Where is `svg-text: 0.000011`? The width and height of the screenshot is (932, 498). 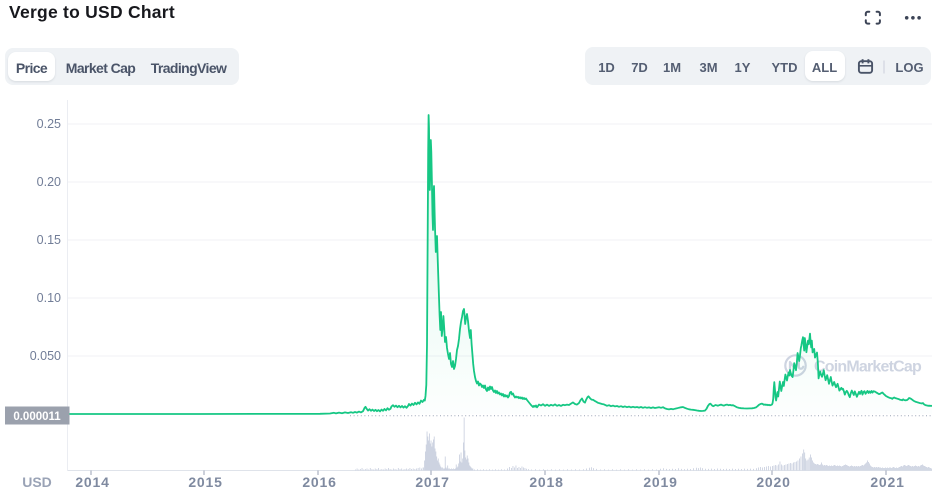 svg-text: 0.000011 is located at coordinates (37, 417).